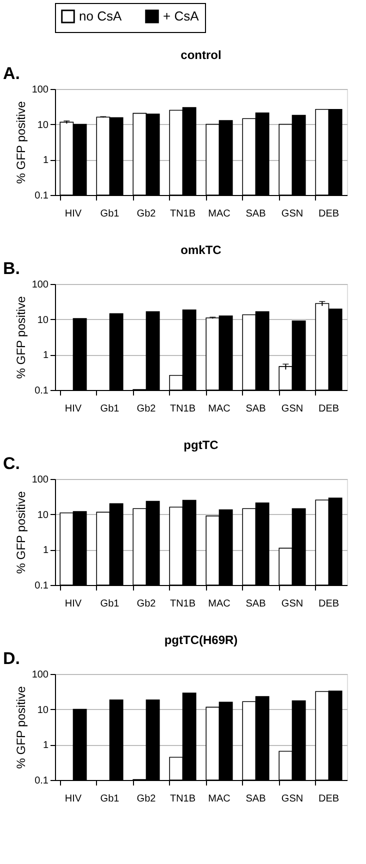  I want to click on text: D., so click(11, 658).